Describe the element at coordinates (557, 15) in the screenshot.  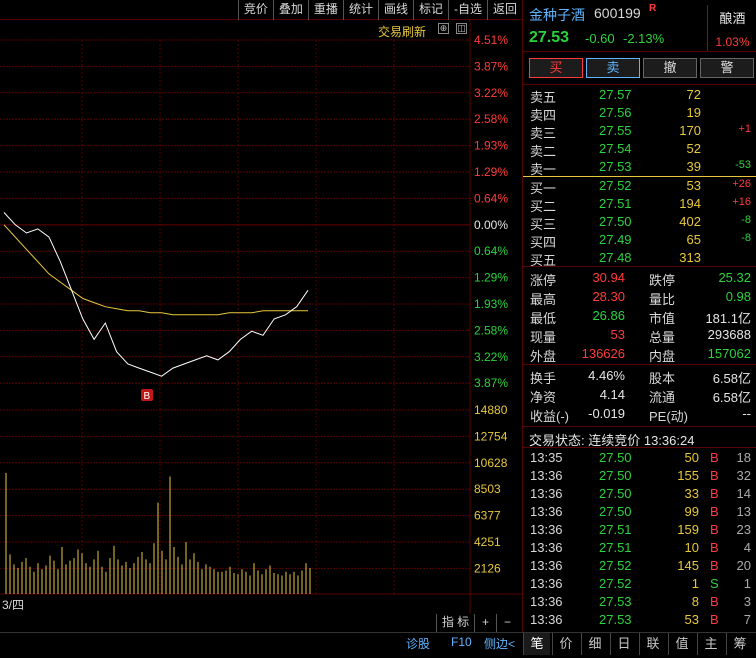
I see `stock-name: 金种子酒` at that location.